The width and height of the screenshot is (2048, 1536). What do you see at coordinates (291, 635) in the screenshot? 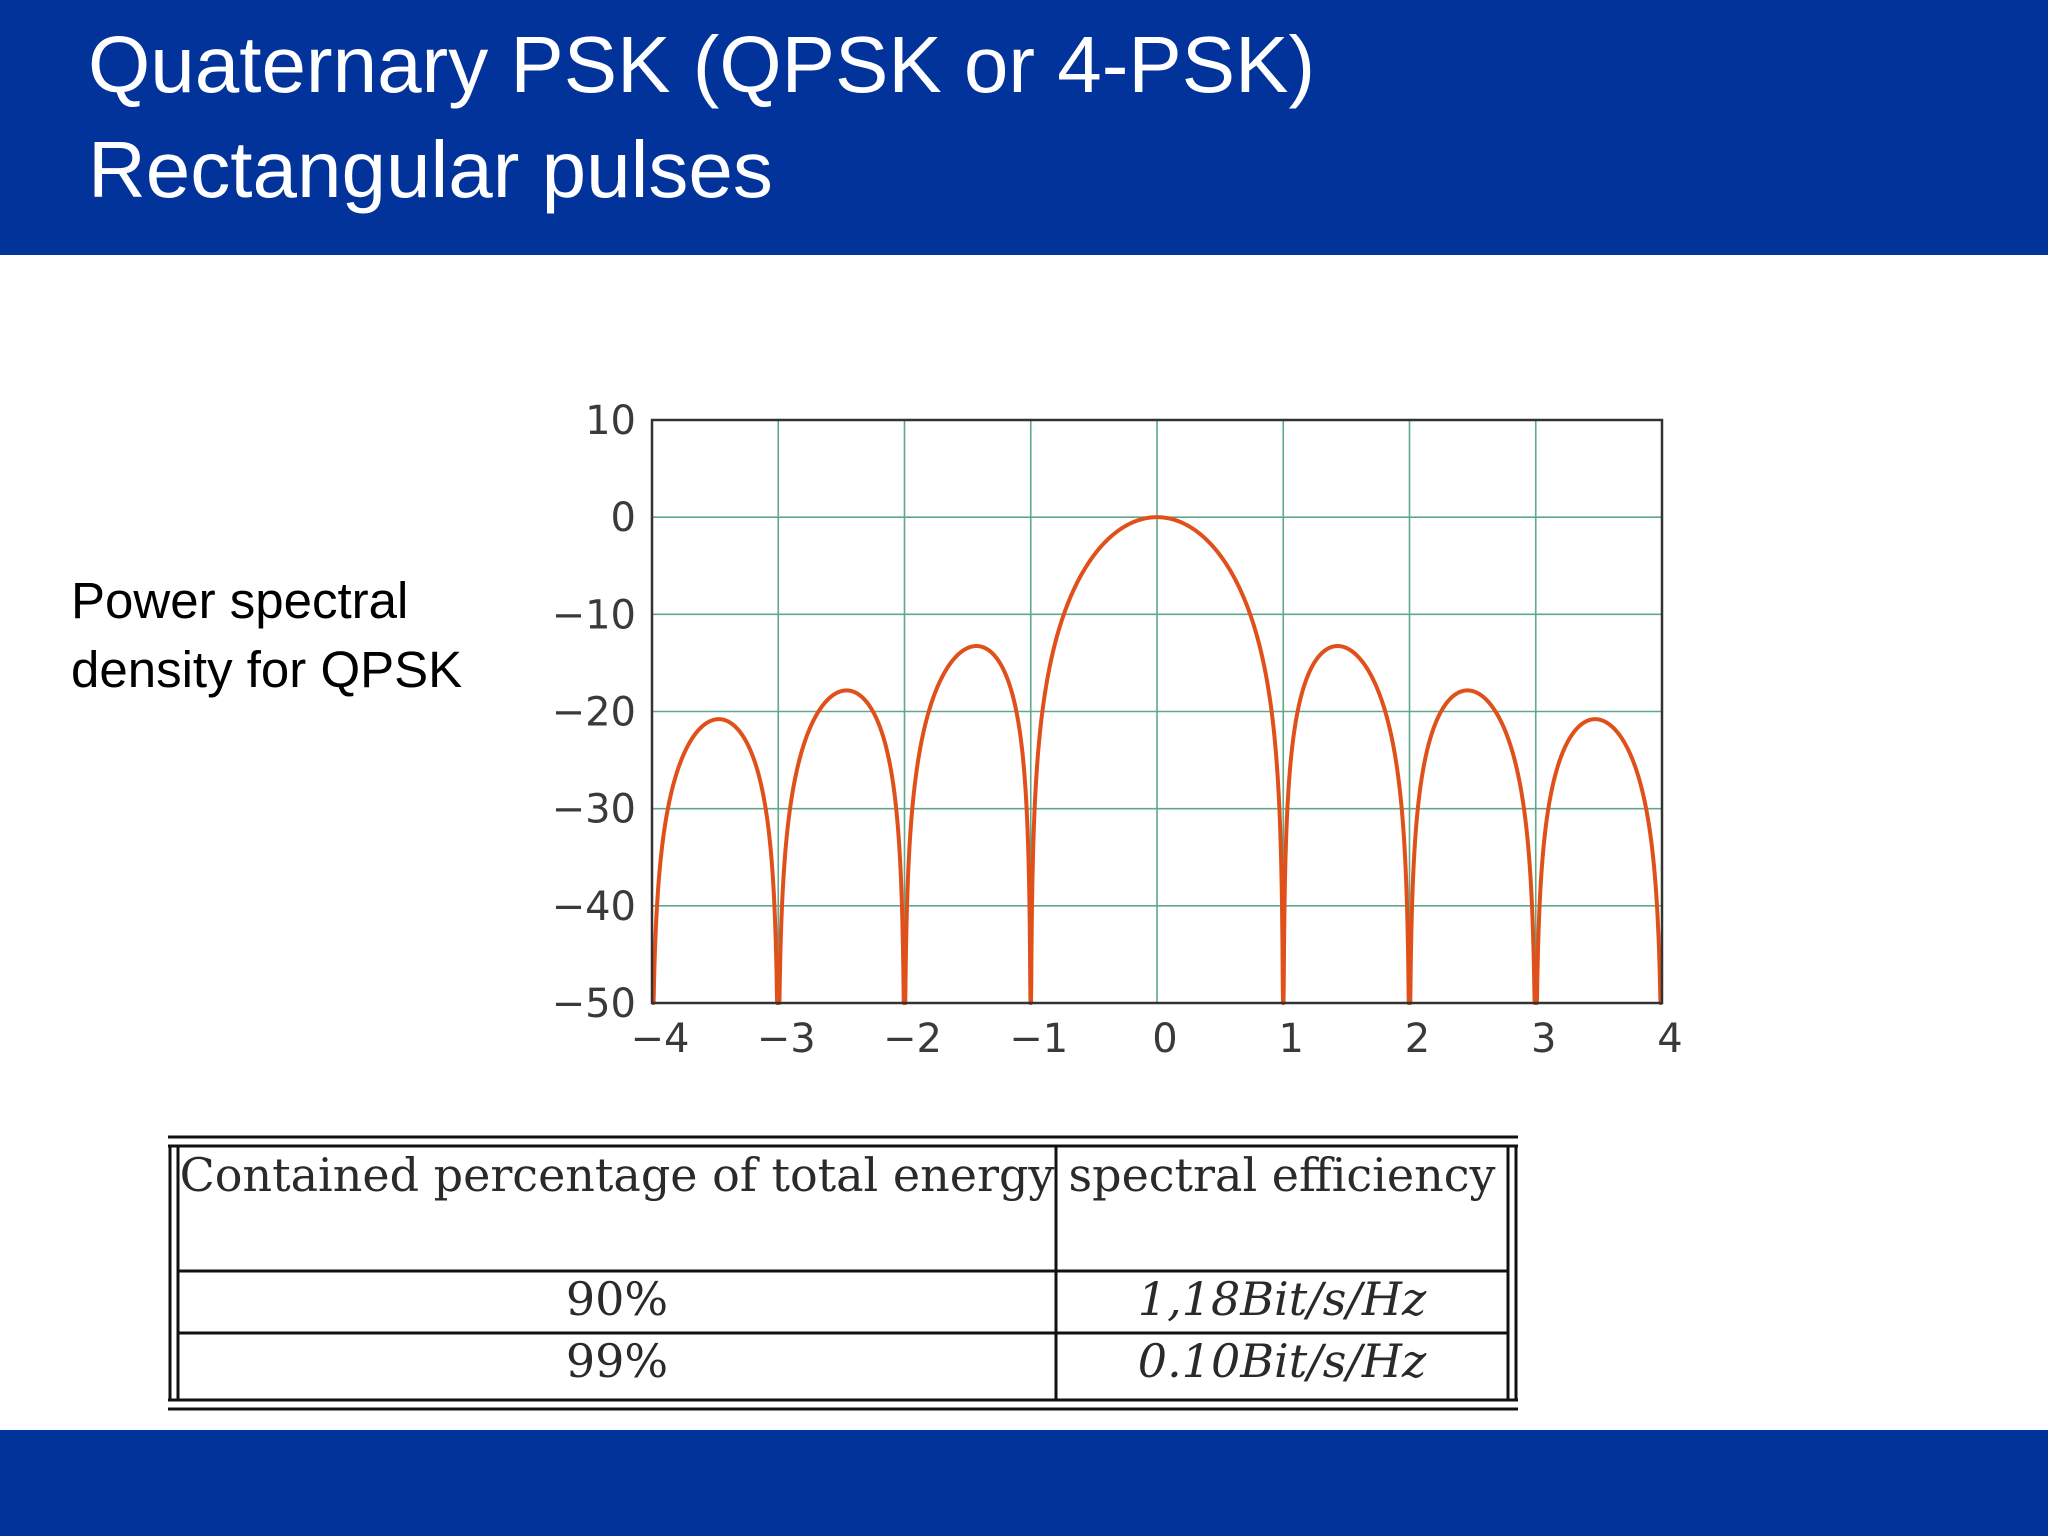
I see `side-label: Power spectral density for QPSK` at bounding box center [291, 635].